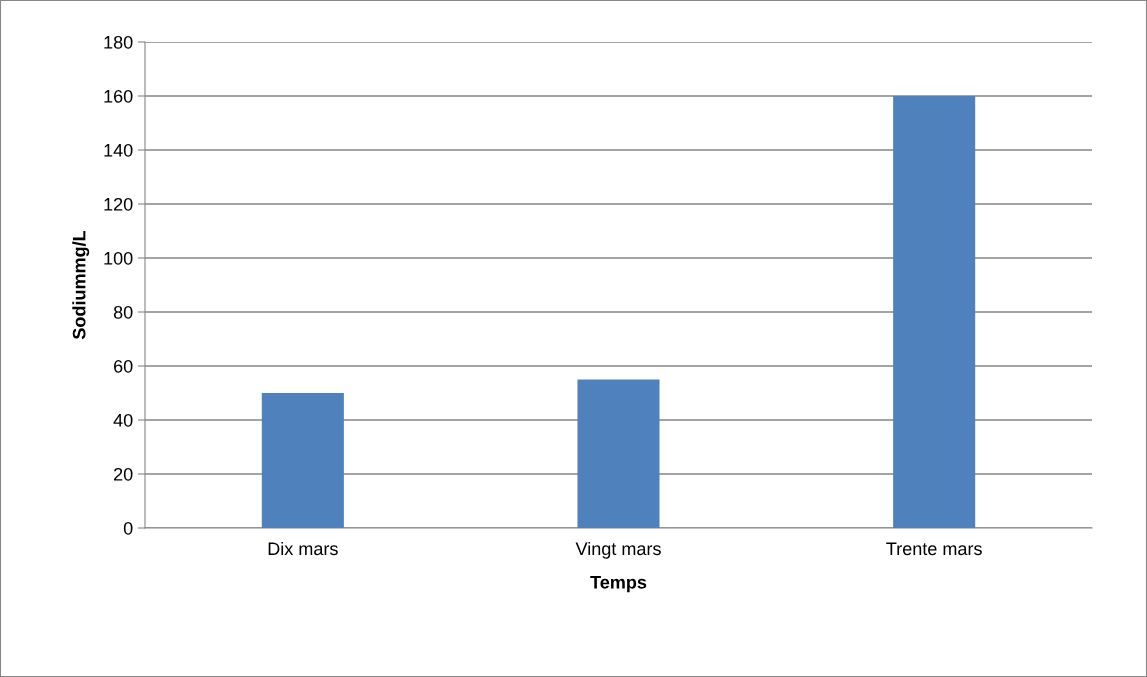 The width and height of the screenshot is (1147, 677). I want to click on y-tick-label: 140, so click(118, 150).